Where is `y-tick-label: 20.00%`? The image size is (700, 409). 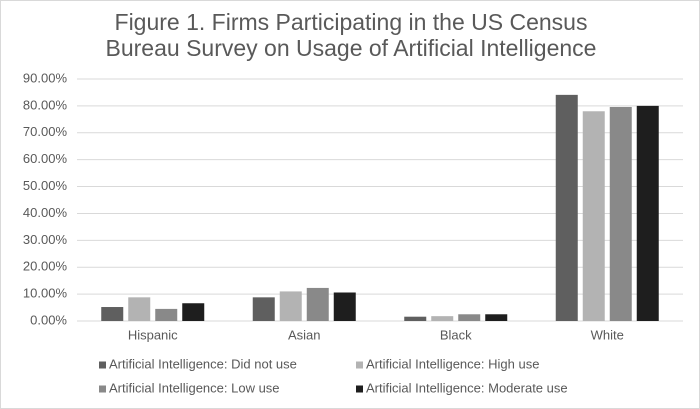 y-tick-label: 20.00% is located at coordinates (45, 266).